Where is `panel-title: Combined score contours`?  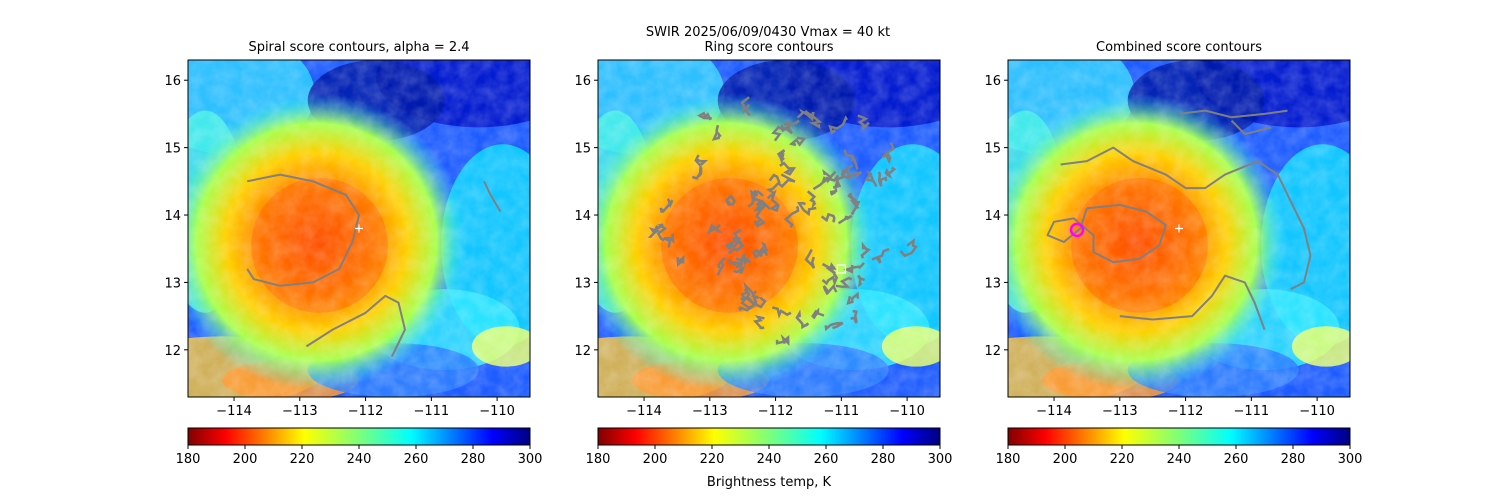
panel-title: Combined score contours is located at coordinates (1179, 47).